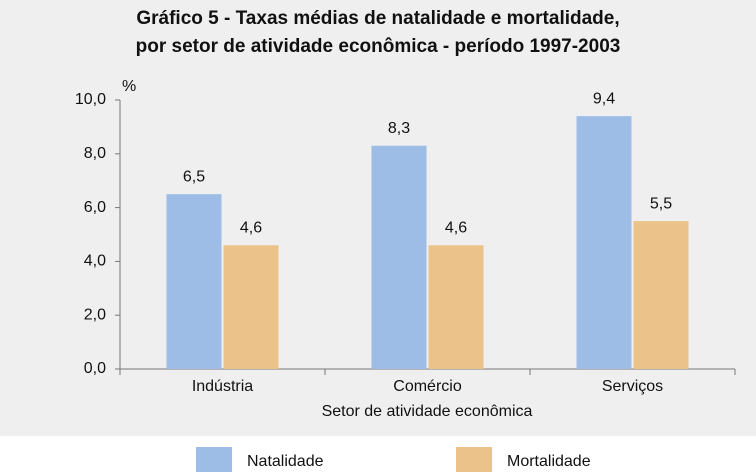  Describe the element at coordinates (604, 98) in the screenshot. I see `data-label: 9,4` at that location.